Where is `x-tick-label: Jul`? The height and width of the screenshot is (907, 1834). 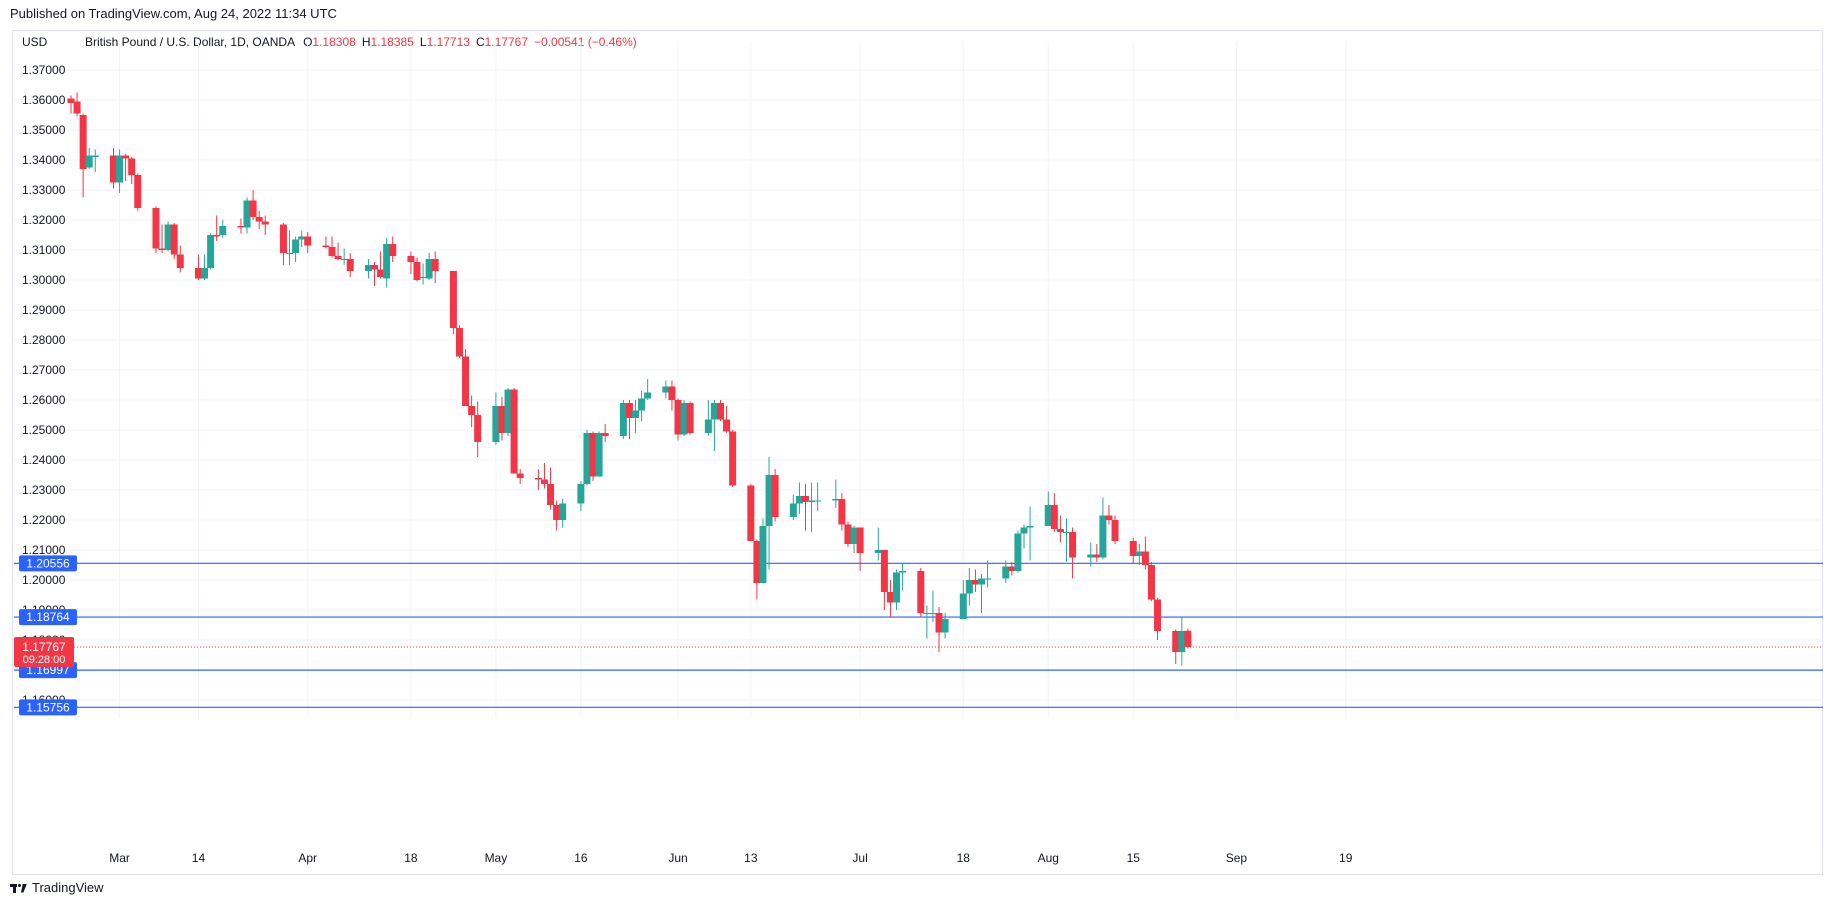
x-tick-label: Jul is located at coordinates (859, 858).